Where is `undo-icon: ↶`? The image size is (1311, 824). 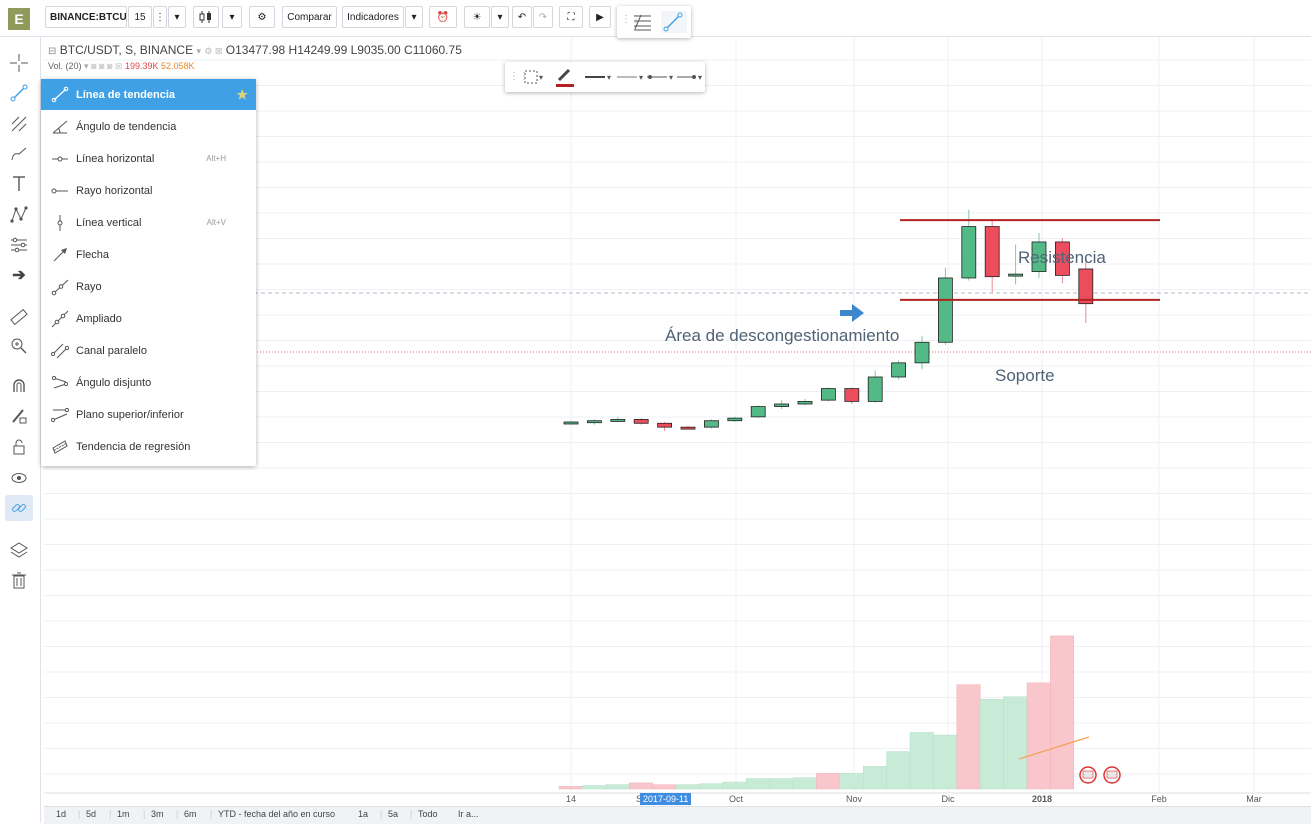
undo-icon: ↶ is located at coordinates (522, 17).